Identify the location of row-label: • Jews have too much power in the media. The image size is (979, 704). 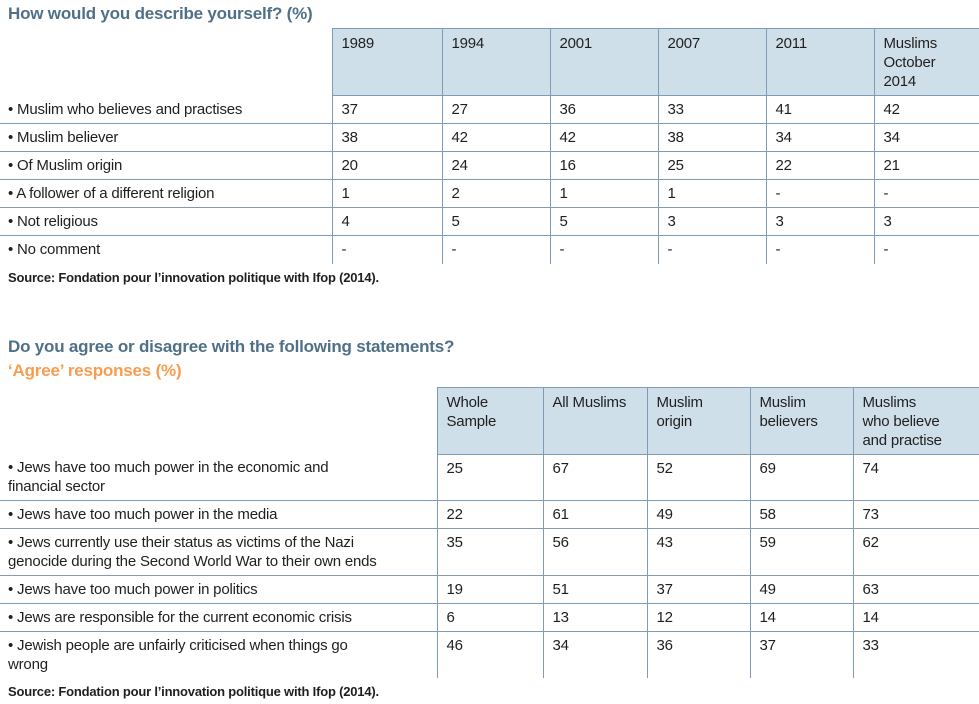
(218, 514).